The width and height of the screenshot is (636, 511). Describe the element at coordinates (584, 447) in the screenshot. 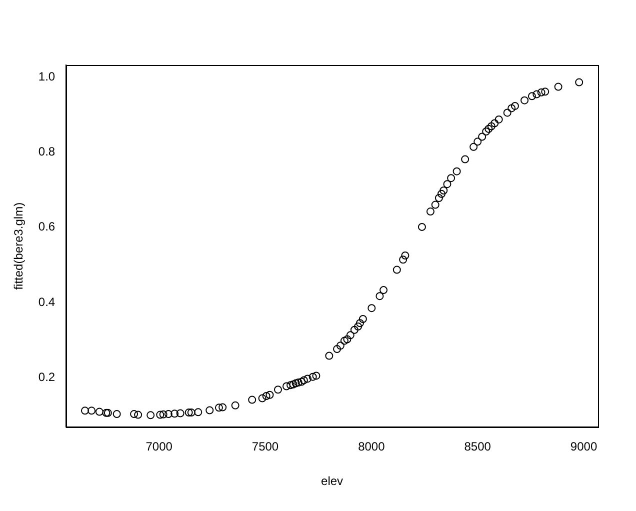

I see `x-tick-label: 9000` at that location.